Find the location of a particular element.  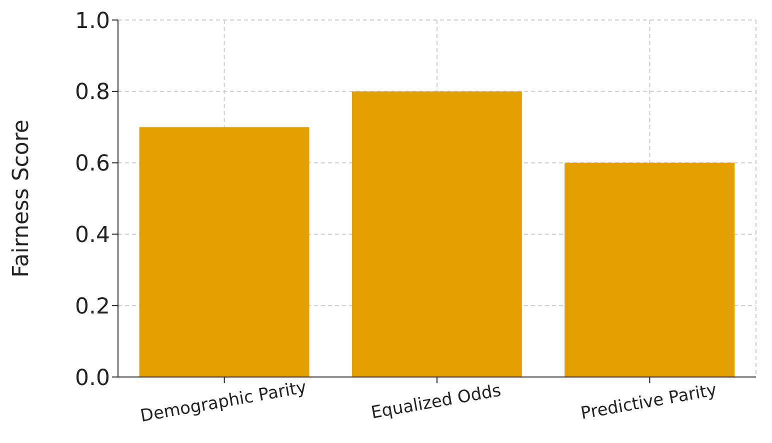

y-axis-title: Fairness Score is located at coordinates (21, 199).